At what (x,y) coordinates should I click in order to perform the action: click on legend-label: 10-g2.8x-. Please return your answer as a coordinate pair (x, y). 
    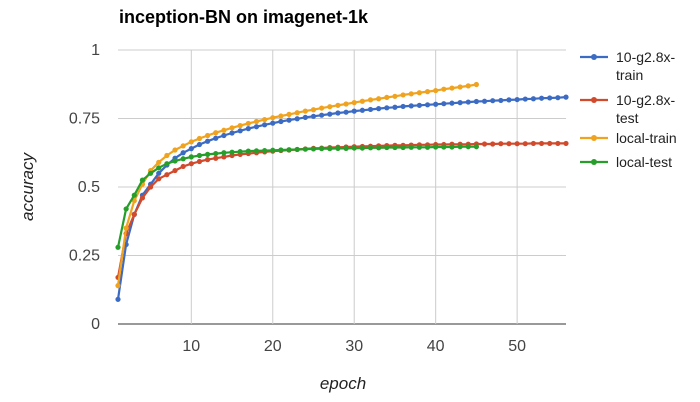
    Looking at the image, I should click on (645, 57).